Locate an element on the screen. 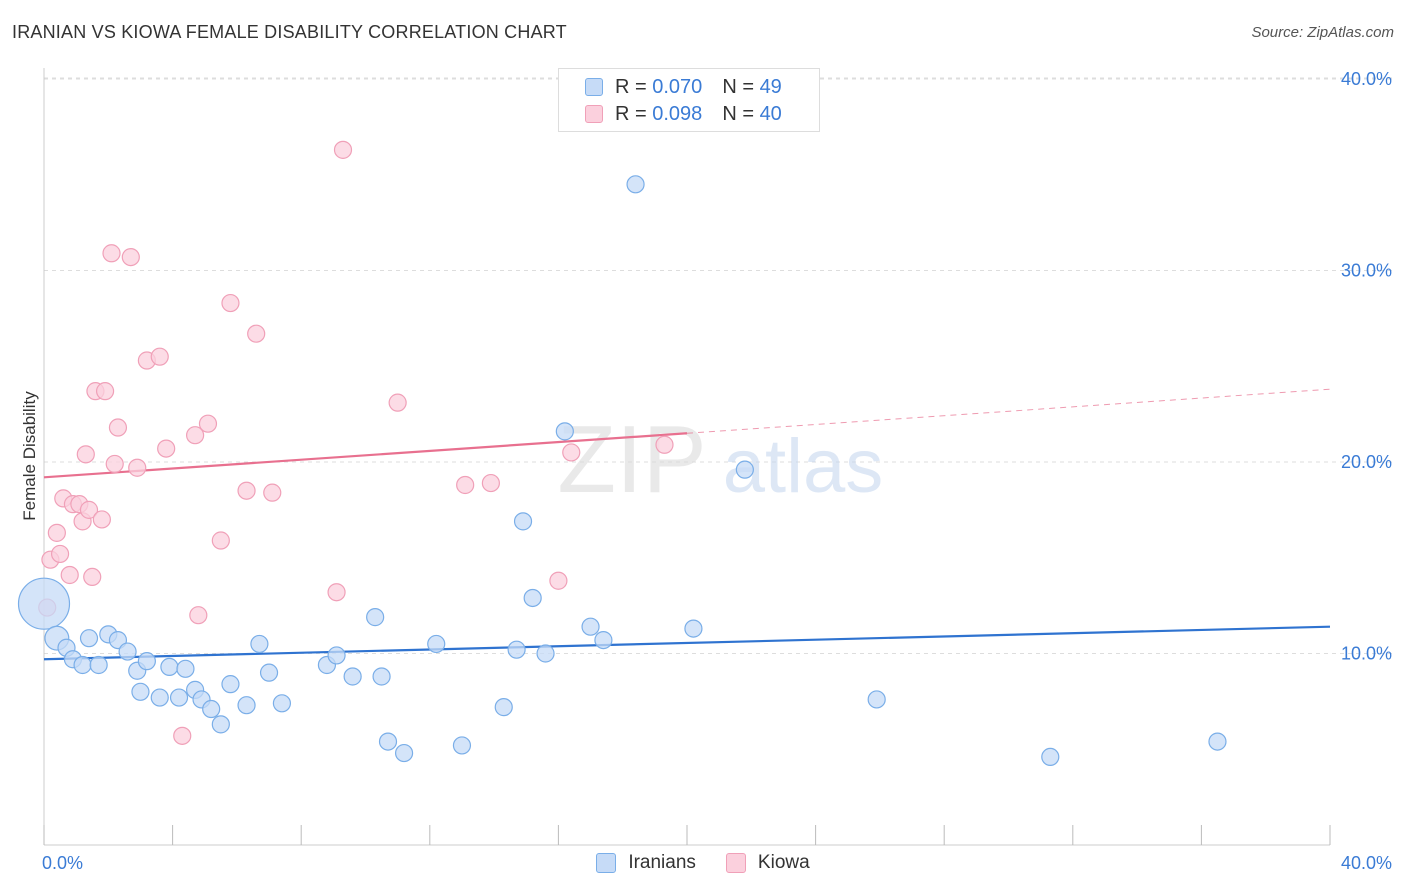 The width and height of the screenshot is (1406, 892). legend-n-value: 49 is located at coordinates (770, 86).